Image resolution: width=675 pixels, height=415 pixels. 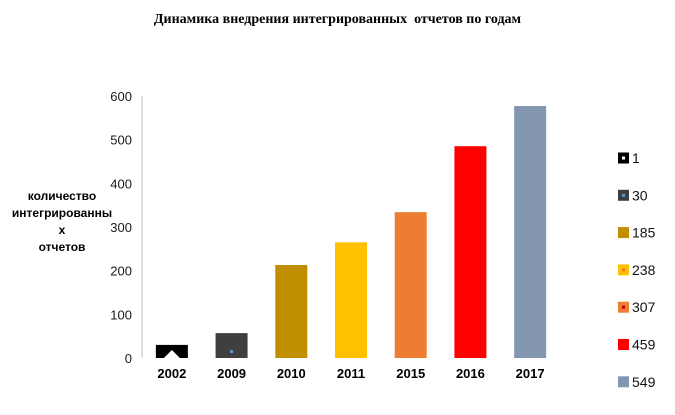 I want to click on x-tick-label: 2016, so click(x=470, y=373).